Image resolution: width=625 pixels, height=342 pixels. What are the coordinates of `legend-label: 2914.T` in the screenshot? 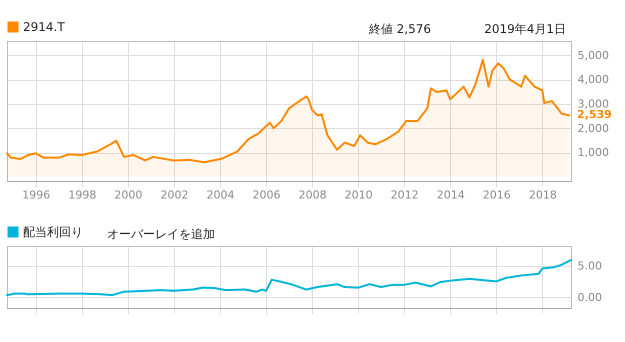 It's located at (44, 27).